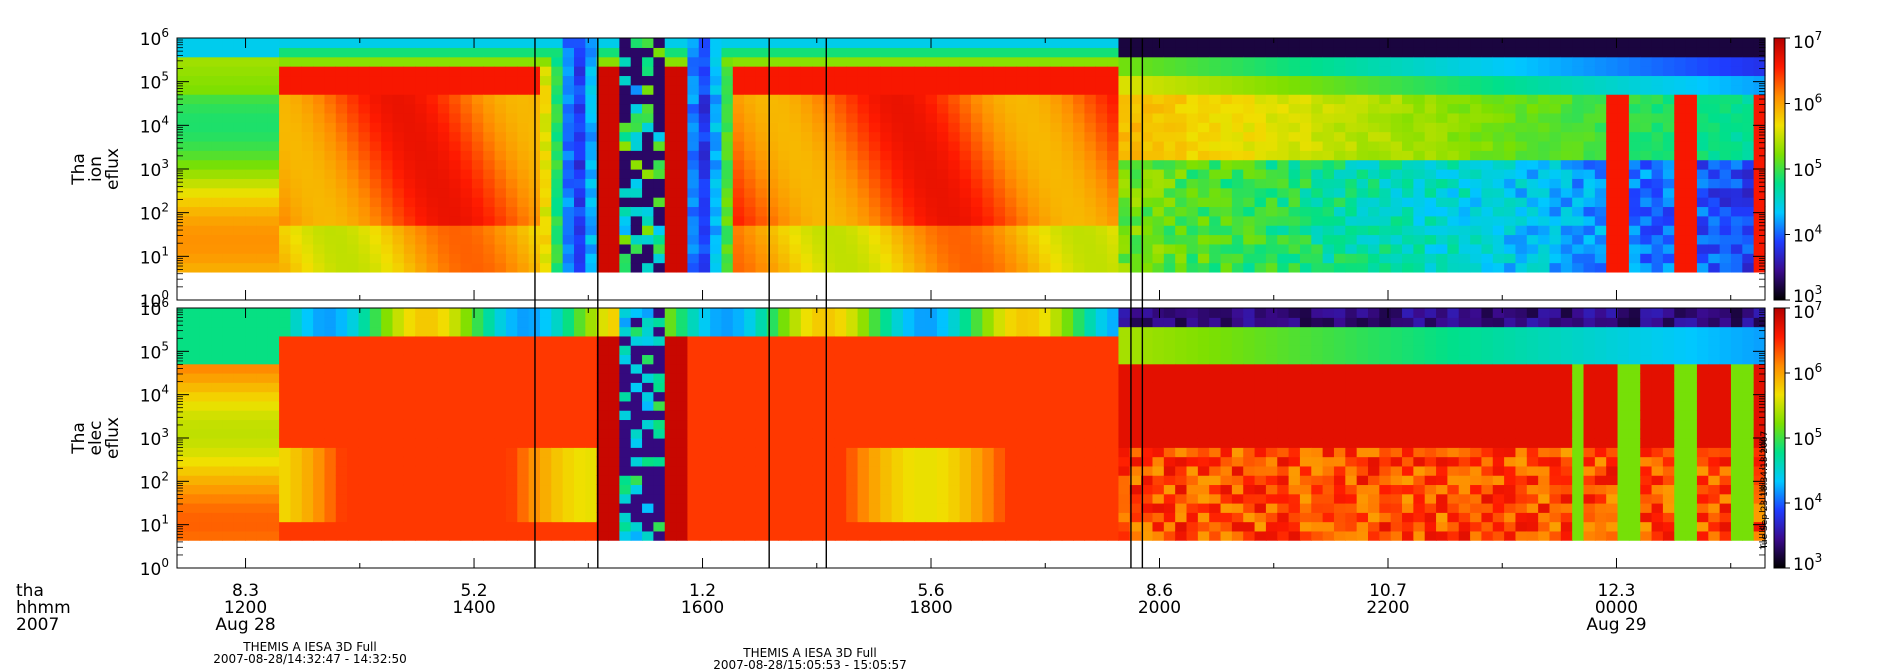 This screenshot has height=669, width=1902. What do you see at coordinates (154, 300) in the screenshot?
I see `y-tick-label: 100` at bounding box center [154, 300].